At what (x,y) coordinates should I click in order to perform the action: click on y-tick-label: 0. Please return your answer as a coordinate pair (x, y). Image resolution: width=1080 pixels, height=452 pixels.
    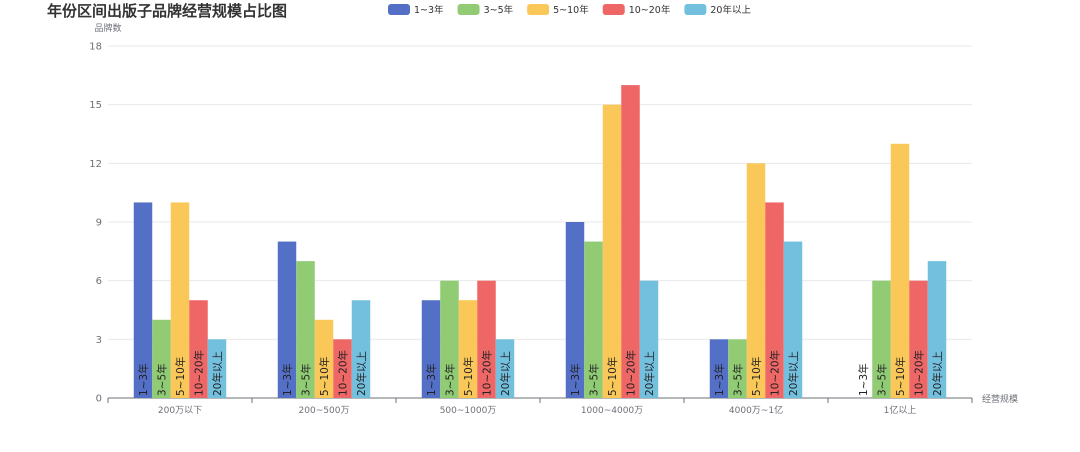
    Looking at the image, I should click on (99, 399).